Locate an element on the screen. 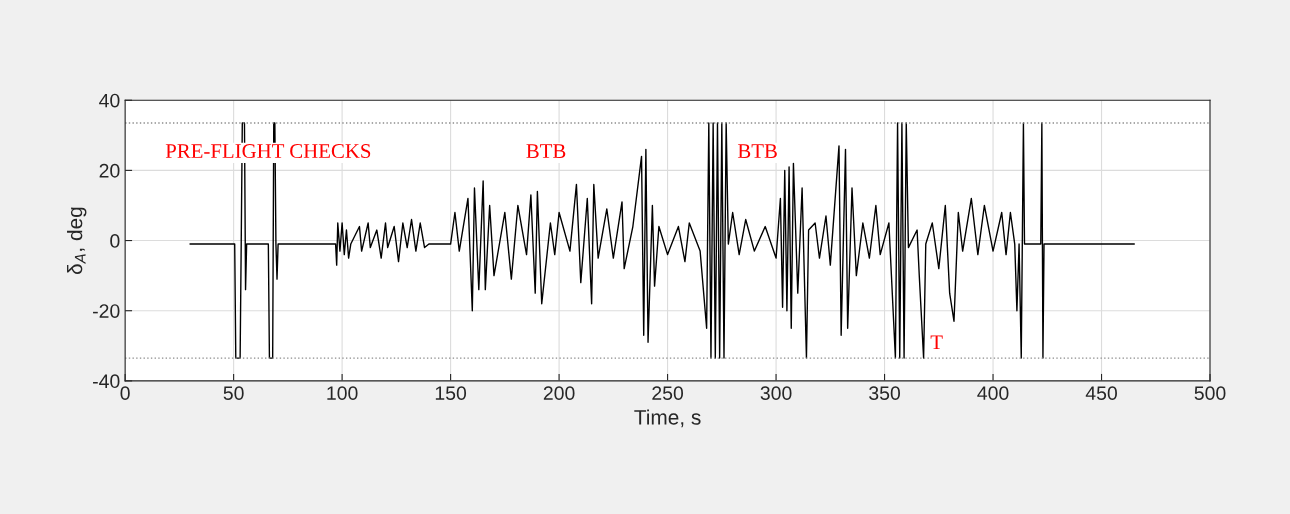  y-tick-label: -20 is located at coordinates (106, 311).